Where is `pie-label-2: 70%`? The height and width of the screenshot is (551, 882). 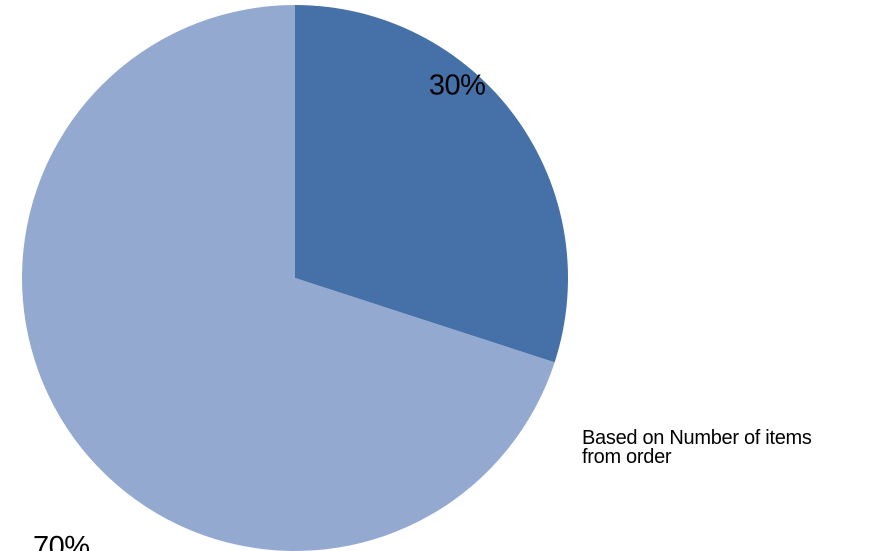 pie-label-2: 70% is located at coordinates (61, 541).